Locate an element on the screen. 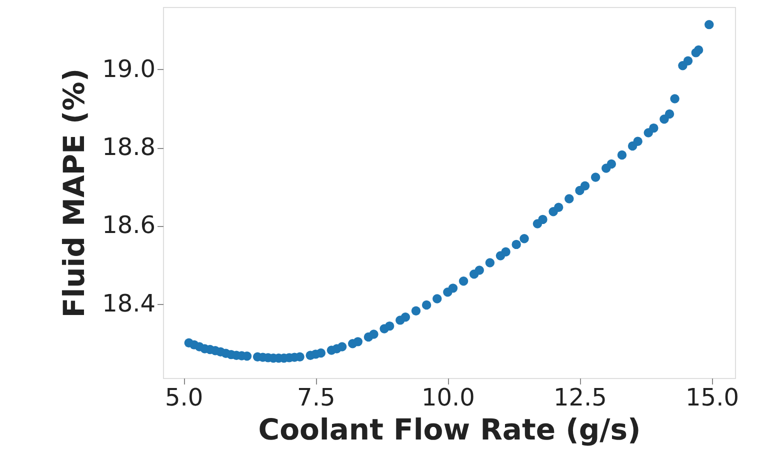 The image size is (762, 471). x-tick-label: 15.0 is located at coordinates (712, 398).